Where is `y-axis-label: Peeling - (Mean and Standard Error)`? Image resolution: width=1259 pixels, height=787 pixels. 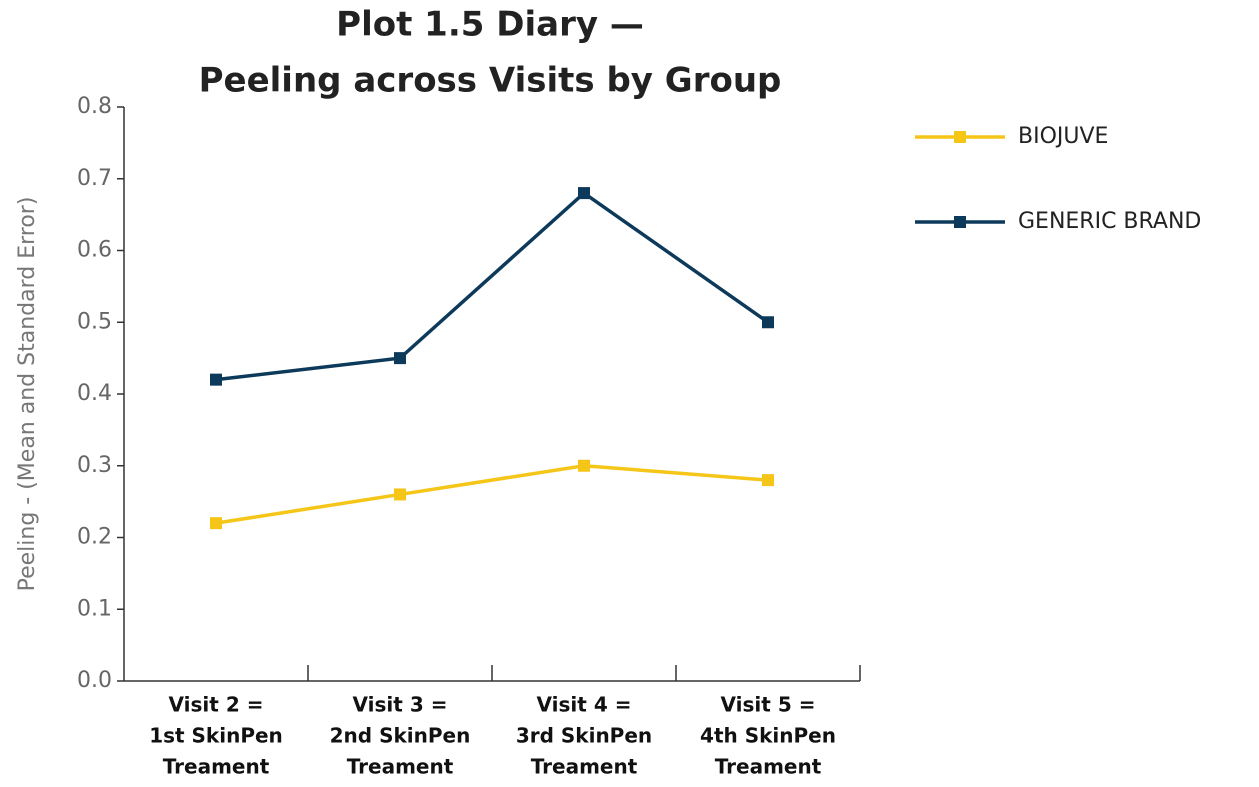 y-axis-label: Peeling - (Mean and Standard Error) is located at coordinates (27, 394).